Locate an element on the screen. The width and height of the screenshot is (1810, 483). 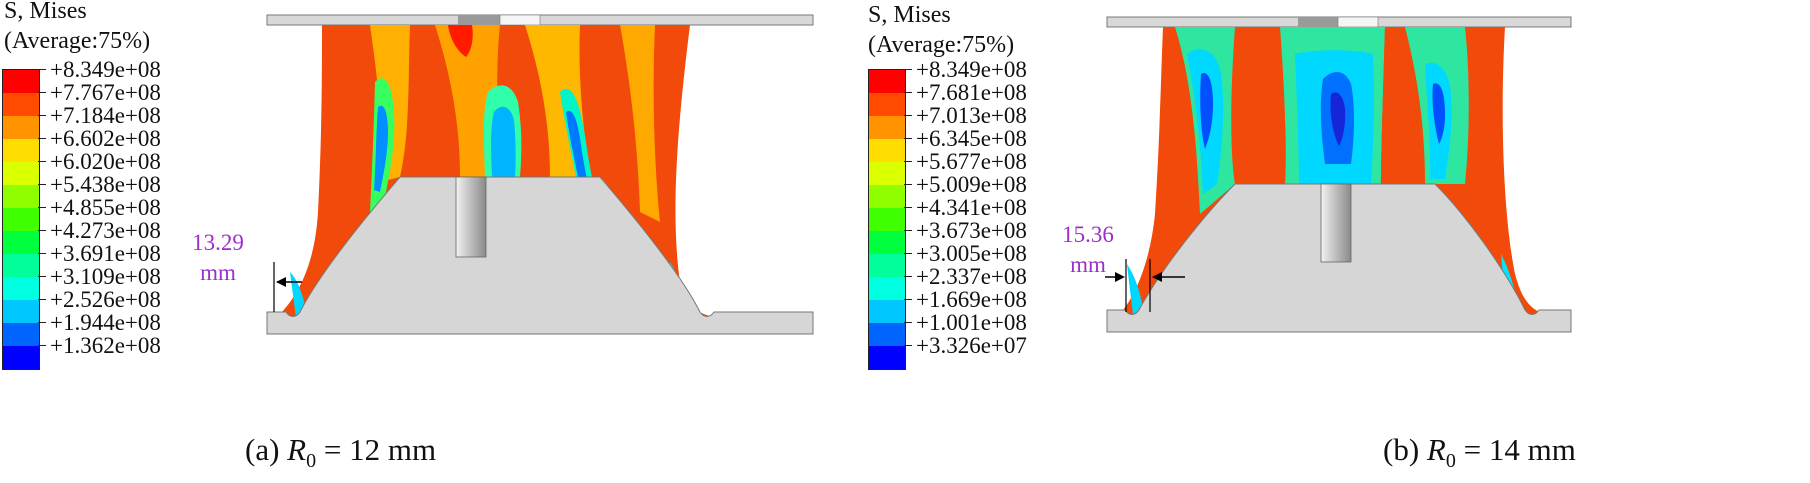
legend-value-label: +1.944e+08 is located at coordinates (105, 322).